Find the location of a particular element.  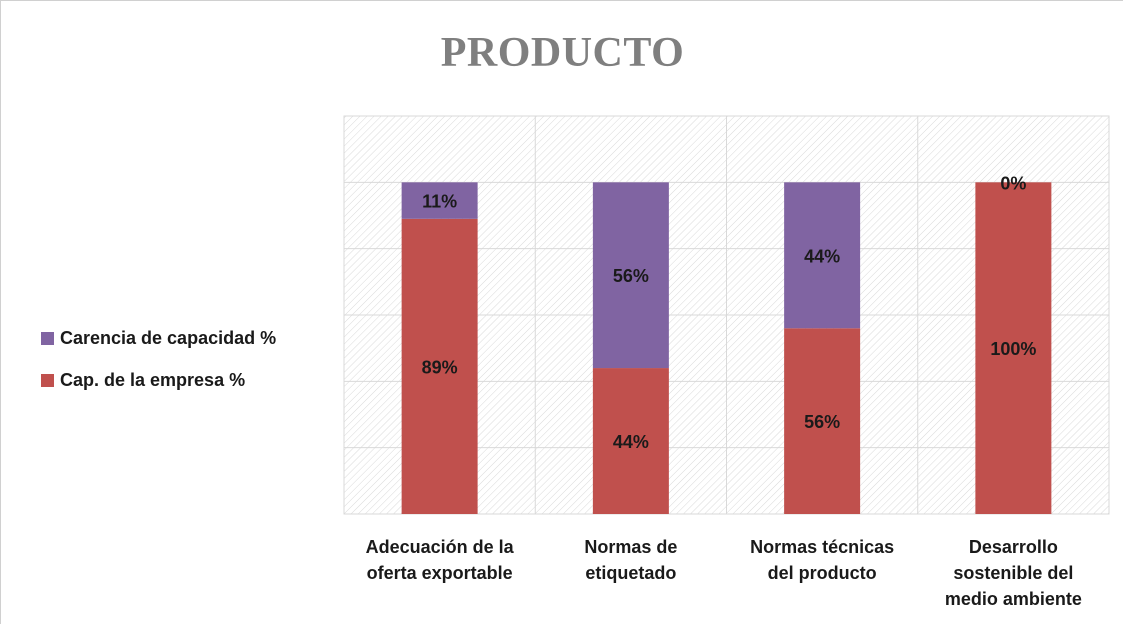

data-label-capacidad-1: 89% is located at coordinates (440, 367).